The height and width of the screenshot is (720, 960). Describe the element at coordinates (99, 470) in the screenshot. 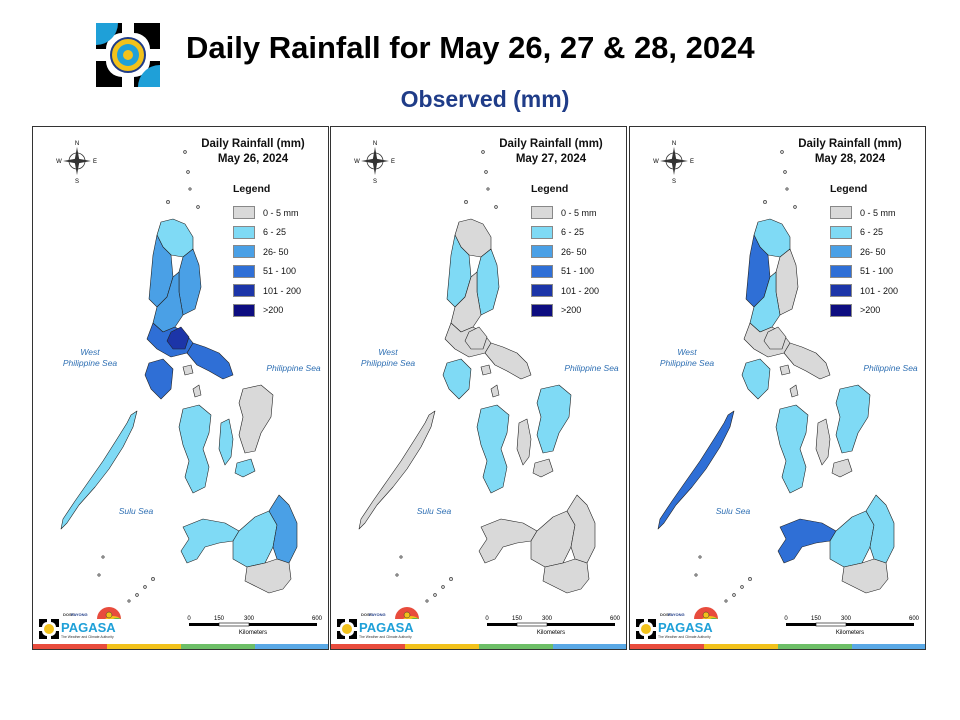

I see `region-palawan` at that location.